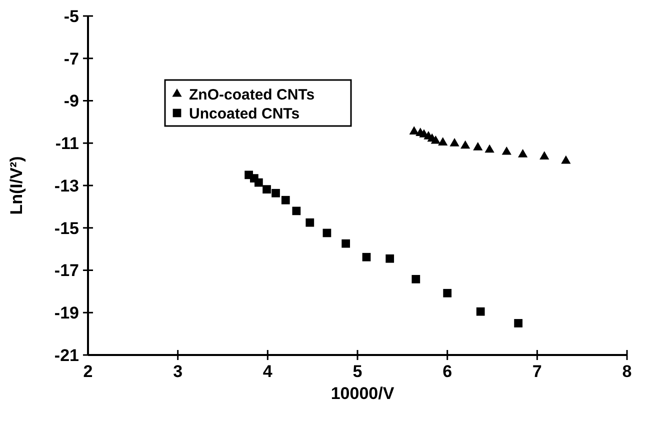  Describe the element at coordinates (267, 371) in the screenshot. I see `x-tick-label: 4` at that location.